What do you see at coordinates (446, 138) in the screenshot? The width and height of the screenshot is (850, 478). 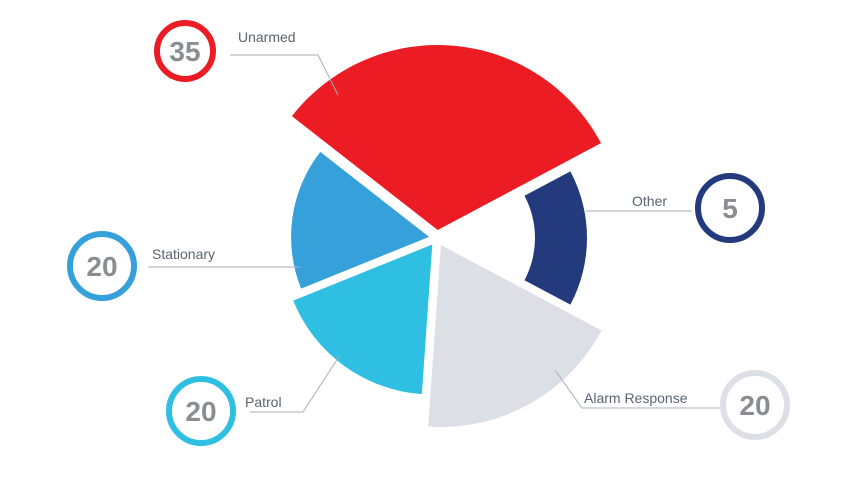 I see `slice-unarmed` at bounding box center [446, 138].